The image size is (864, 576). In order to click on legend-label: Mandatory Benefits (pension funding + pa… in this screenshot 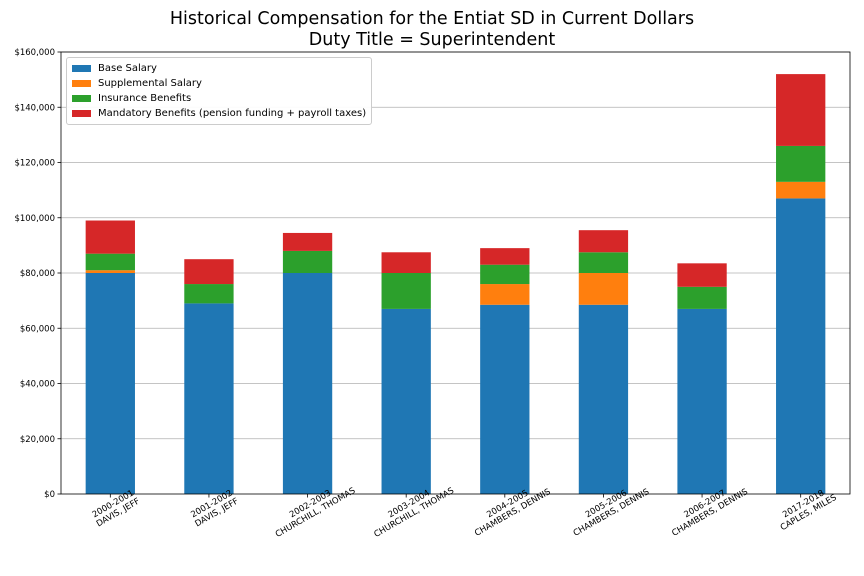, I will do `click(232, 113)`.